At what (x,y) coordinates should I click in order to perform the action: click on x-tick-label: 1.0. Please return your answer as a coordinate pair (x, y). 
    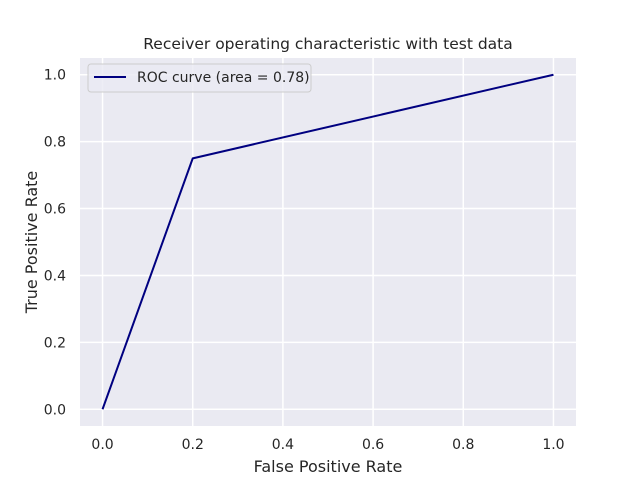
    Looking at the image, I should click on (553, 445).